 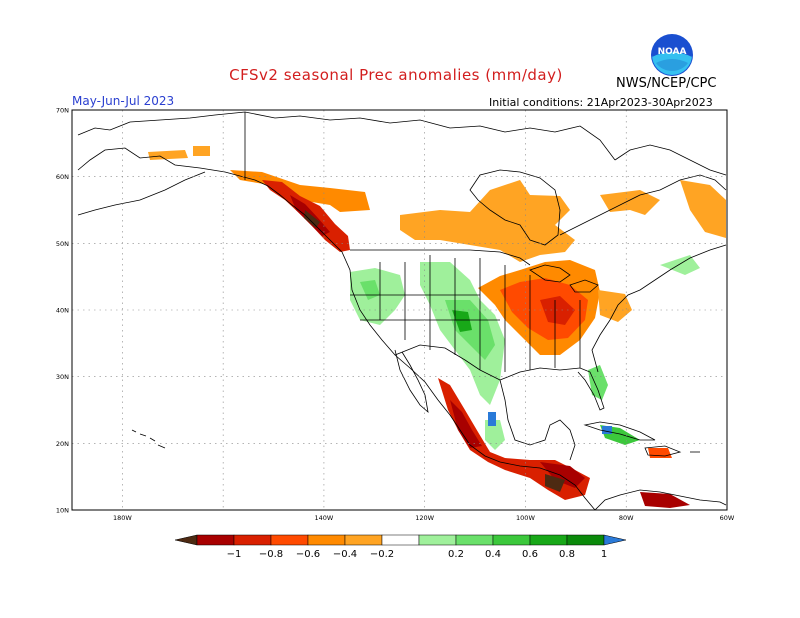 I want to click on colorbar: −1 −0.8 −0.6 −0.4 −0.2 0.2 0.4 0.6 0.8 1, so click(x=400, y=547).